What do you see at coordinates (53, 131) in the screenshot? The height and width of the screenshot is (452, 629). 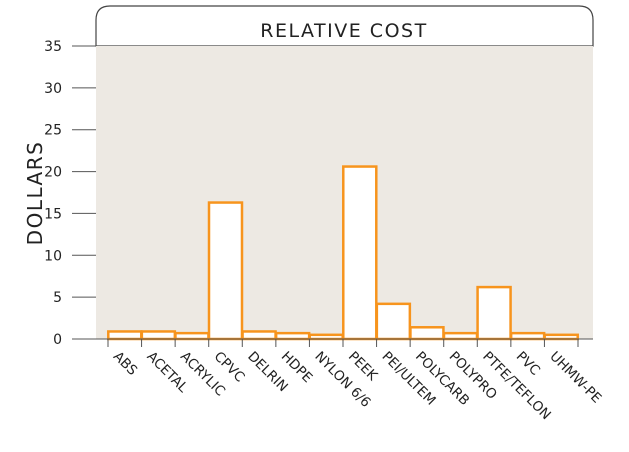 I see `y-tick-label: 25` at bounding box center [53, 131].